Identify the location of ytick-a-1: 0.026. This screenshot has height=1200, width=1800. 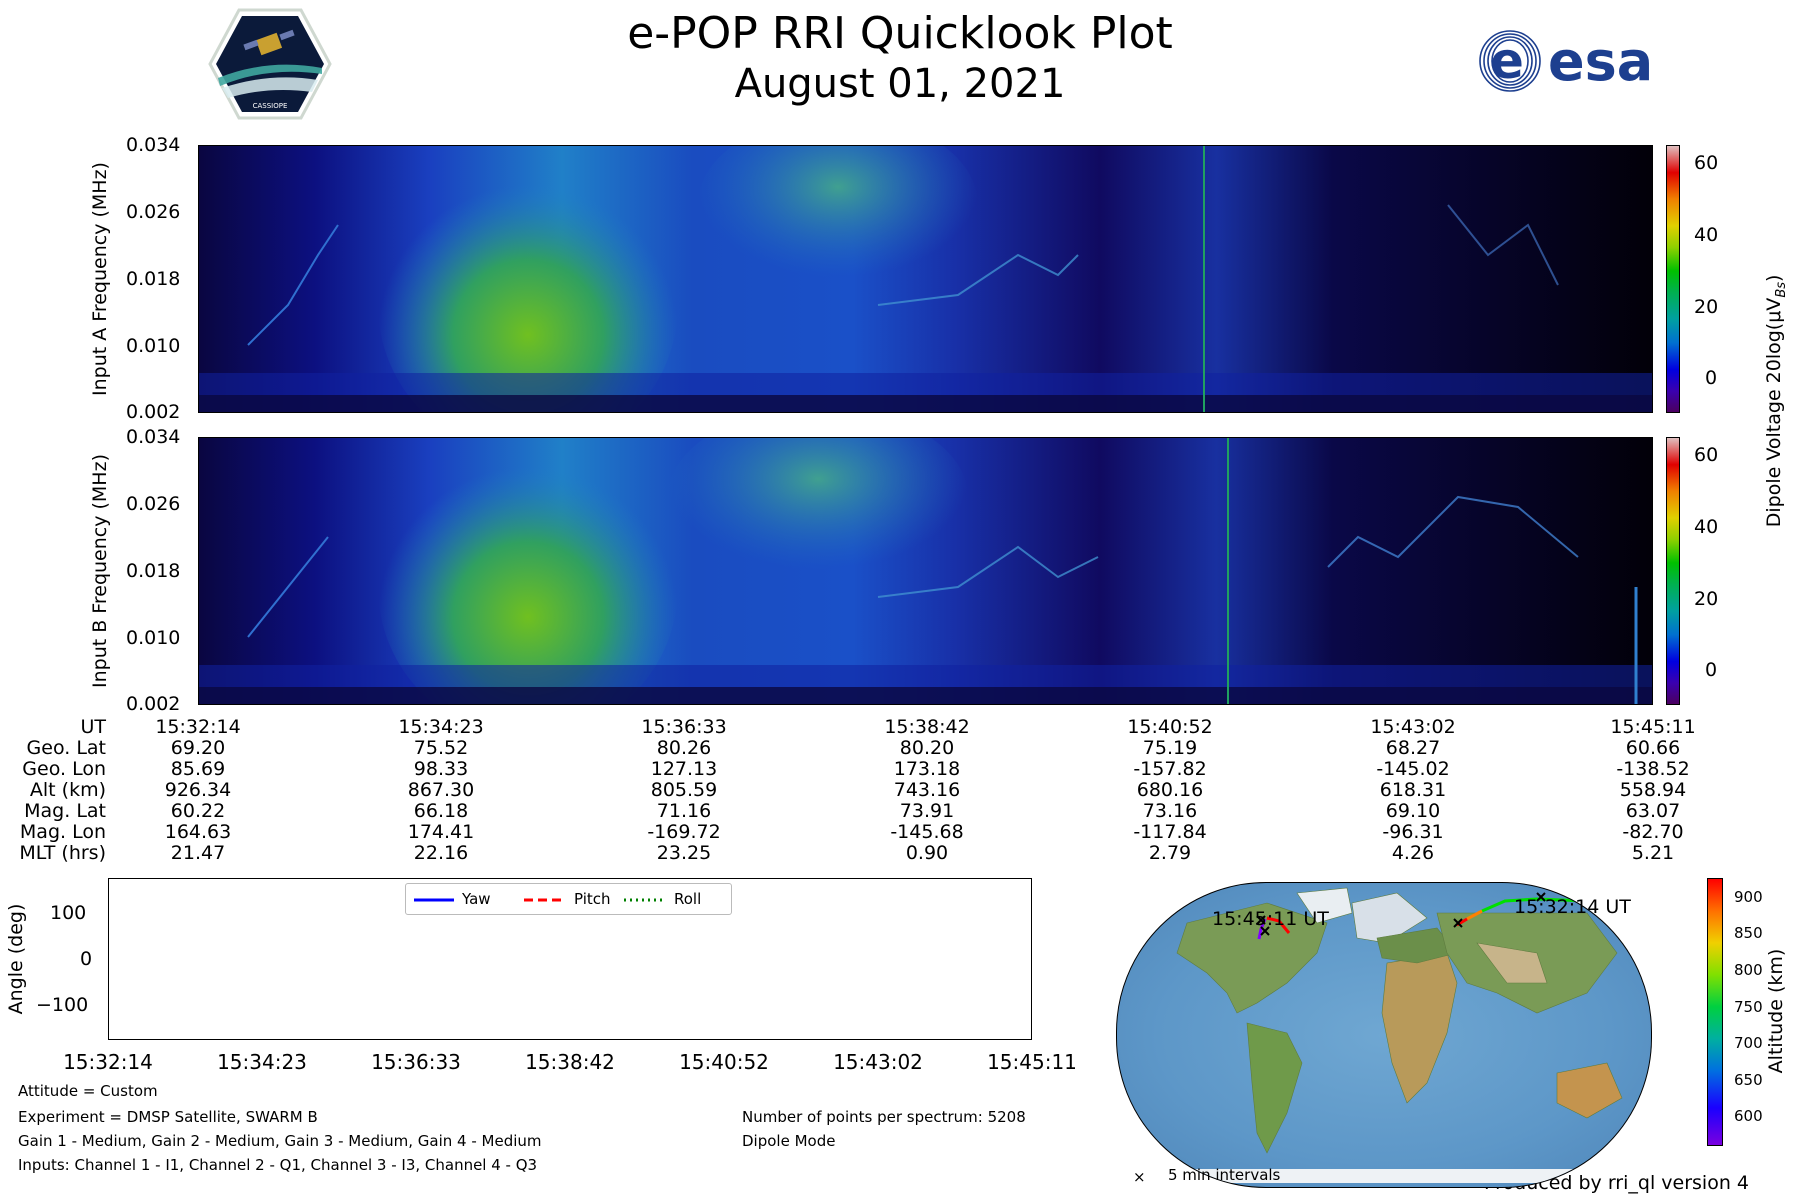
(153, 212).